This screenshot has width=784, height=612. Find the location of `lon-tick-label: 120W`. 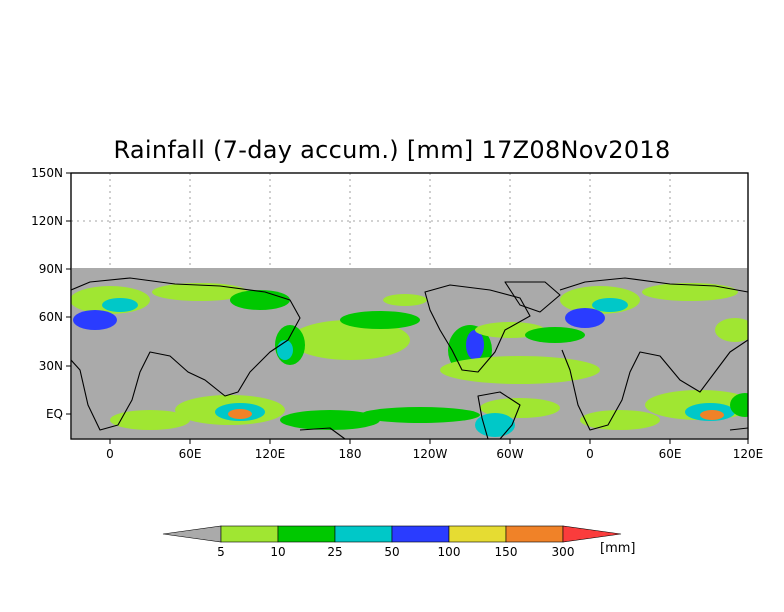

lon-tick-label: 120W is located at coordinates (430, 454).